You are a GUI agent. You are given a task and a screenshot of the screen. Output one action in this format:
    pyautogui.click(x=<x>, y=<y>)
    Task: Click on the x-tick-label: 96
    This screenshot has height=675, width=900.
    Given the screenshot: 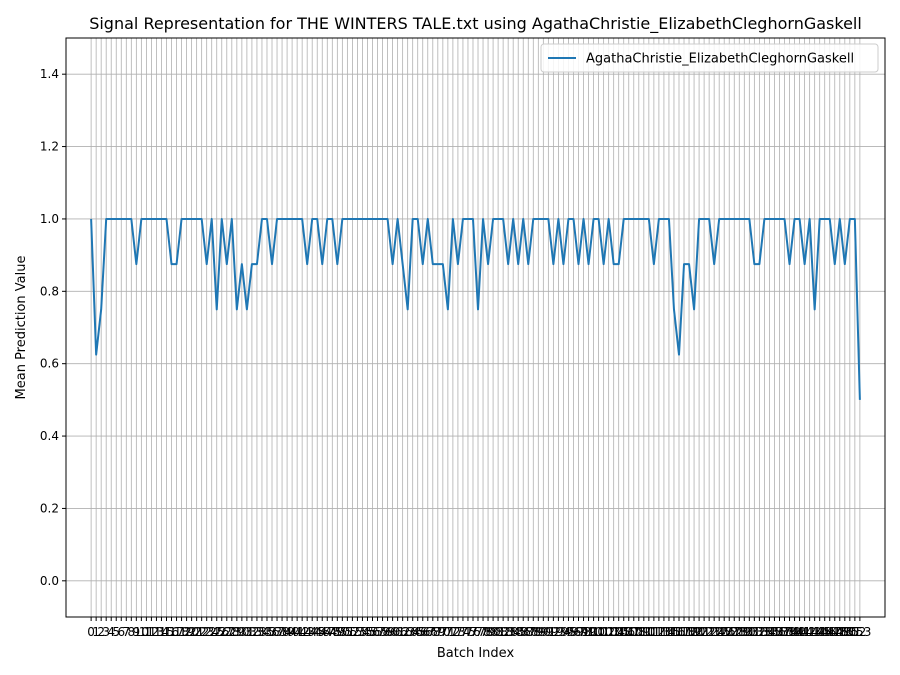 What is the action you would take?
    pyautogui.click(x=573, y=632)
    